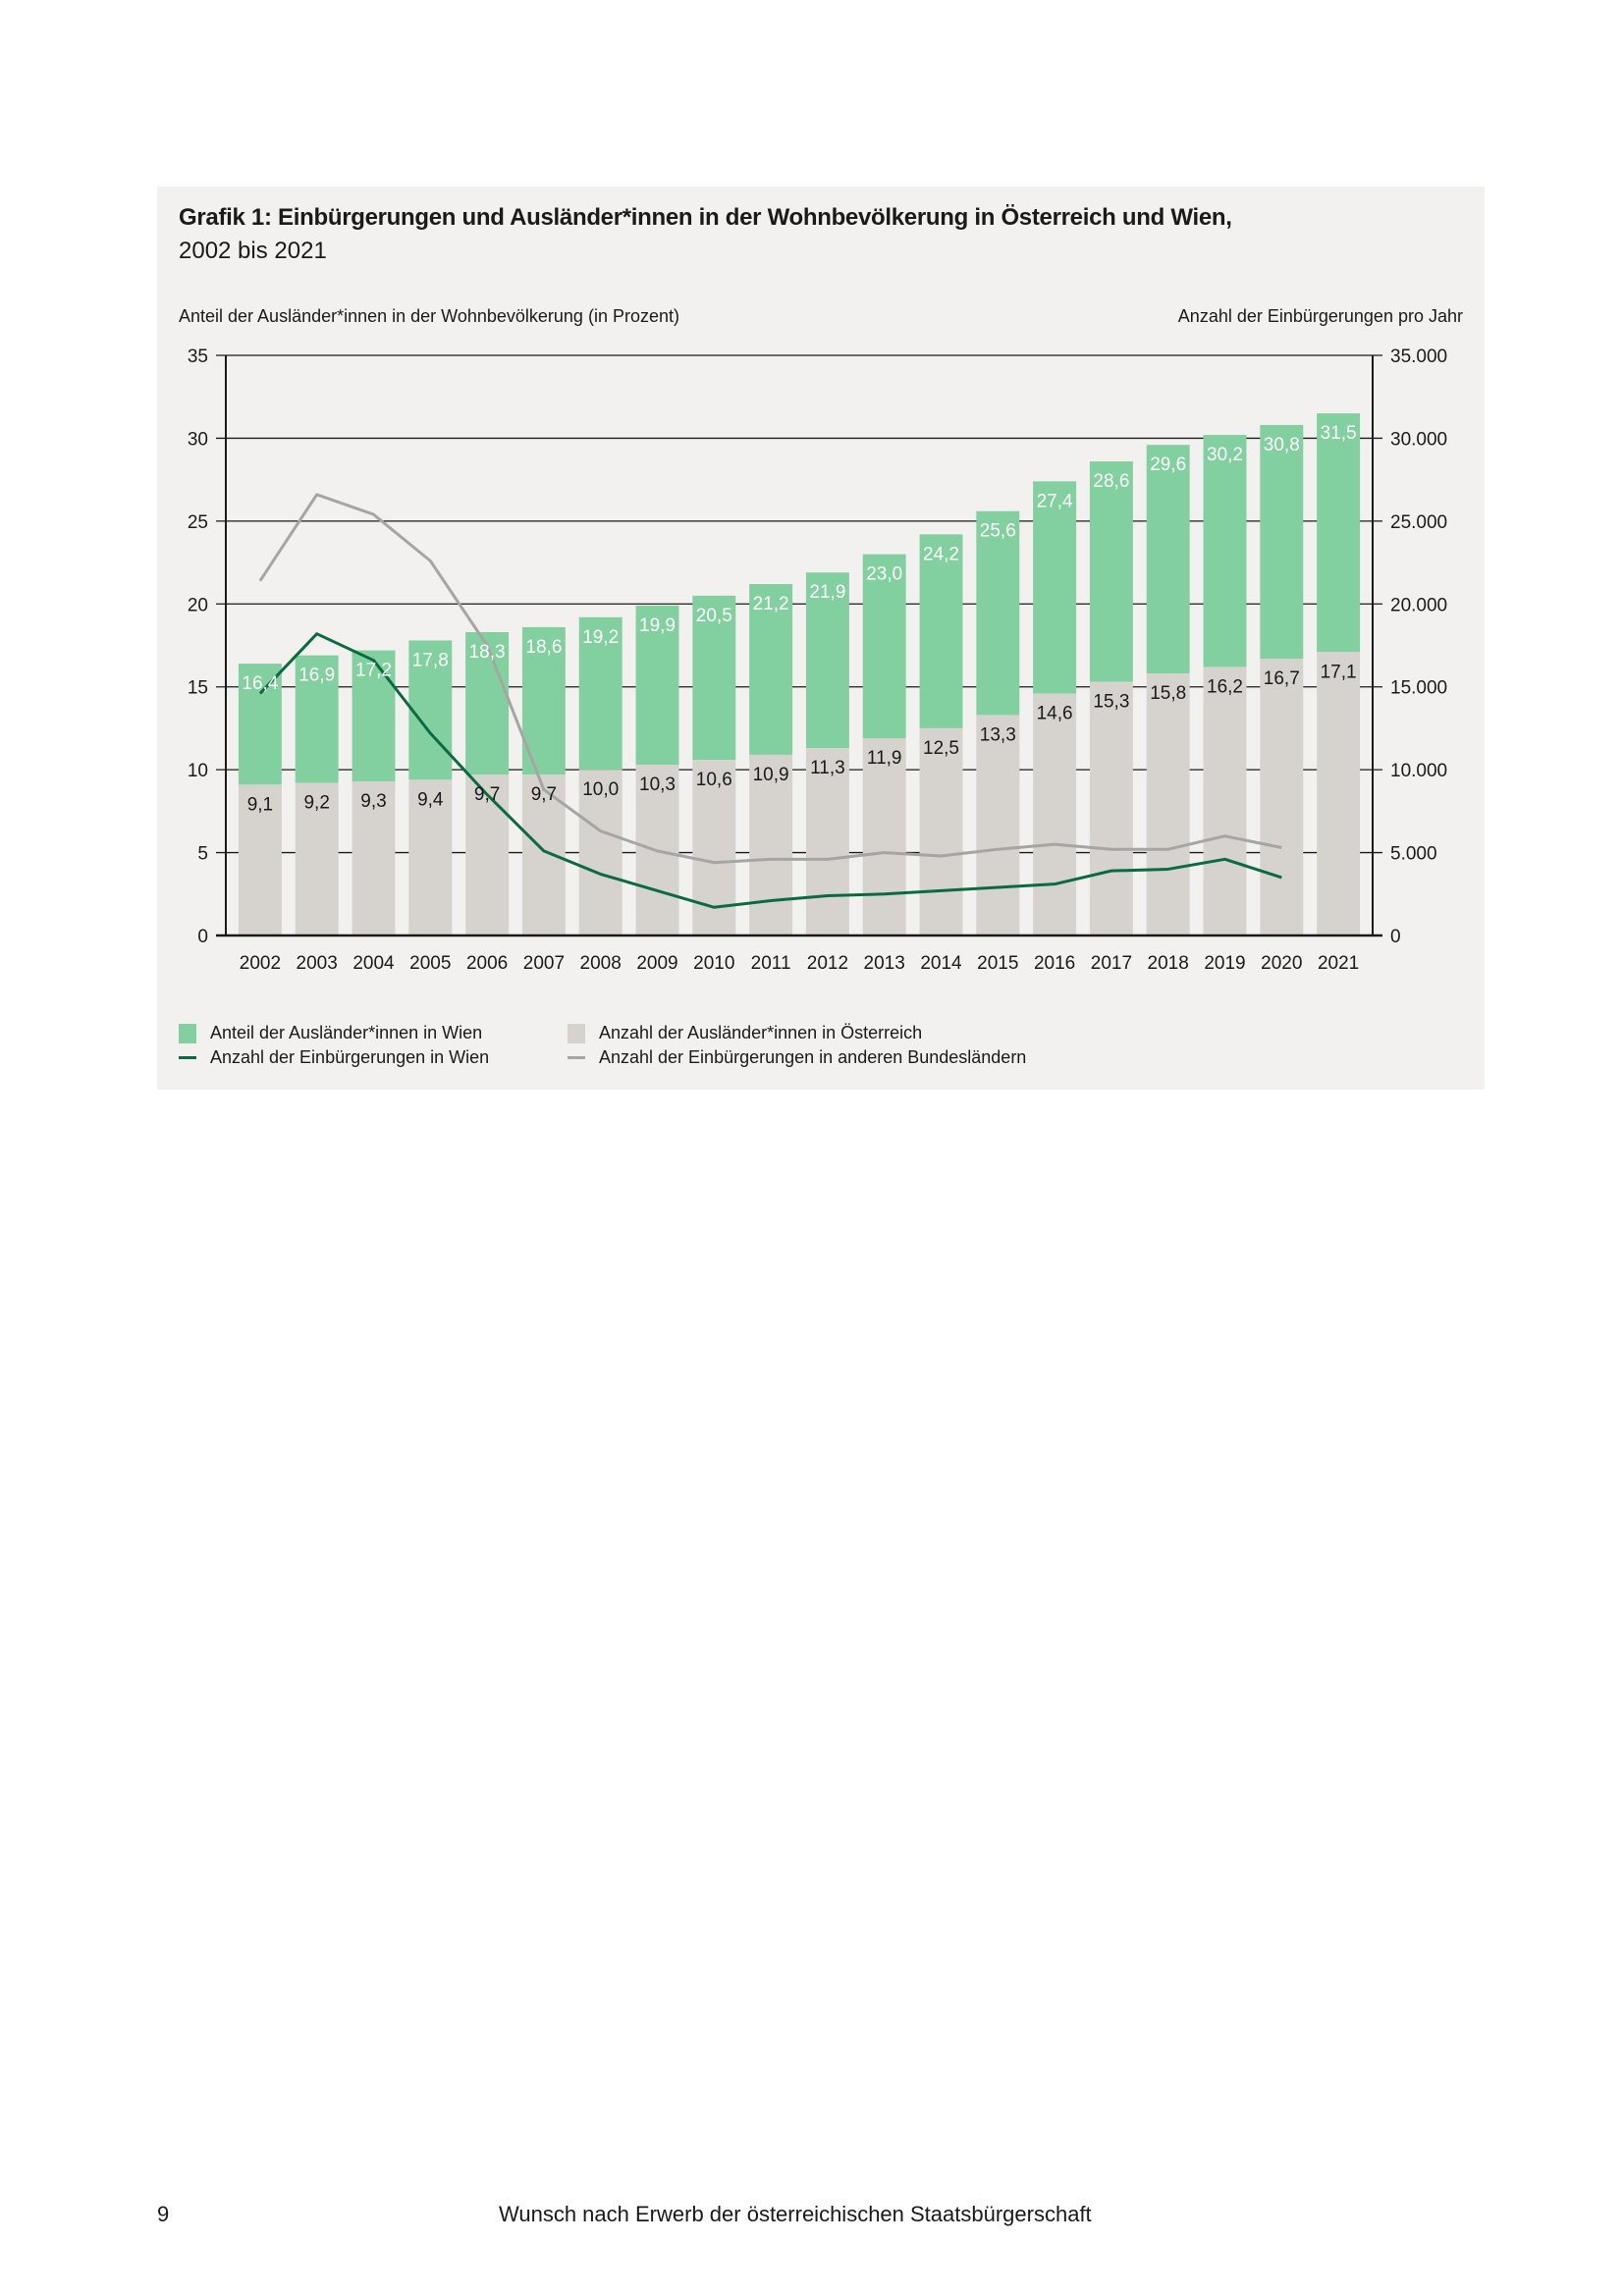  What do you see at coordinates (941, 964) in the screenshot?
I see `x-tick-label: 2014` at bounding box center [941, 964].